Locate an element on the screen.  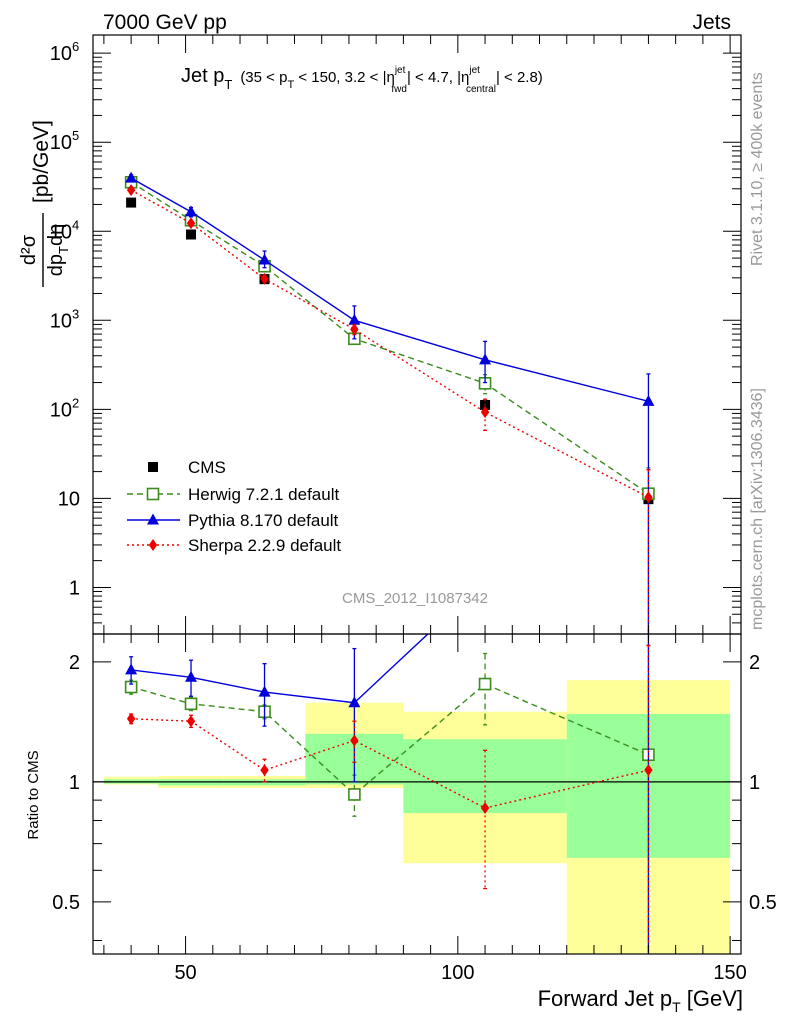
ratio-y-tick-label-right: 1 is located at coordinates (754, 783).